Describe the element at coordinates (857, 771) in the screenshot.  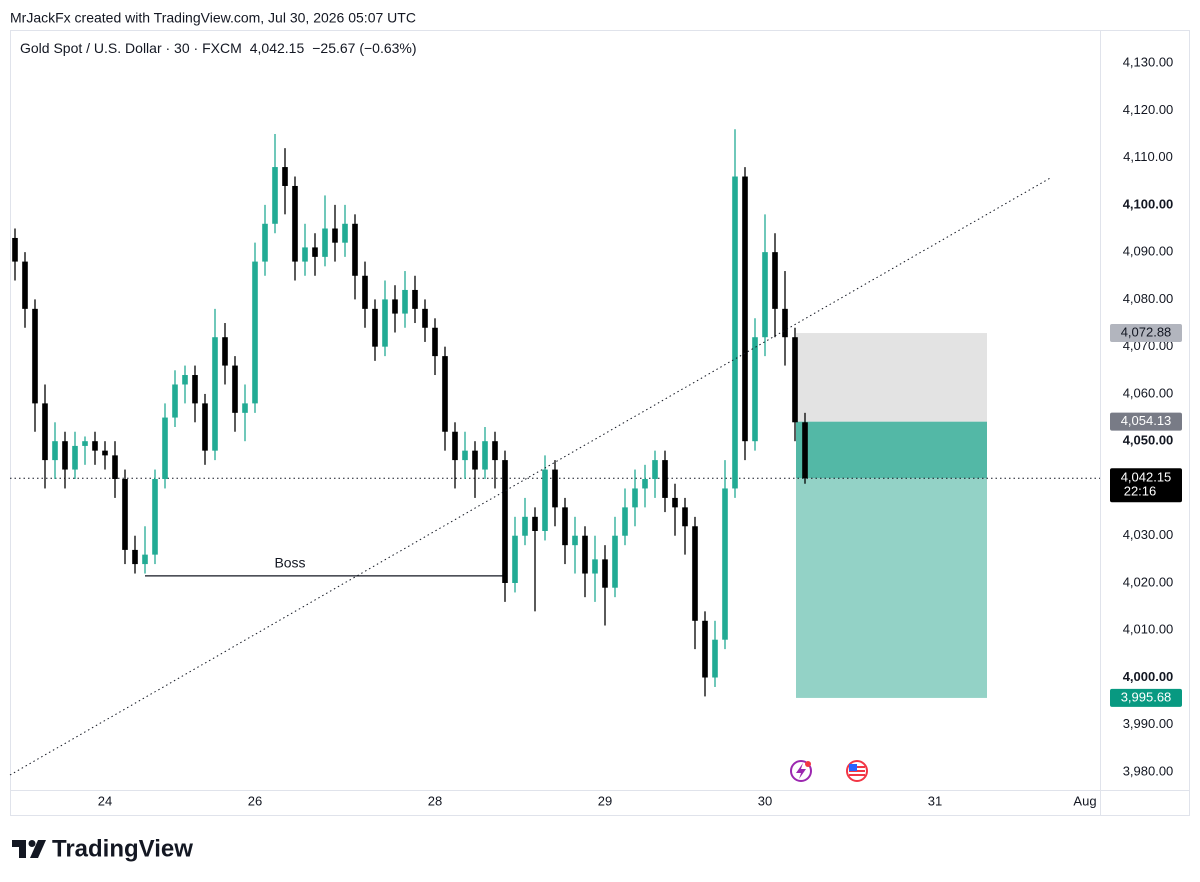
I see `flag-icon` at that location.